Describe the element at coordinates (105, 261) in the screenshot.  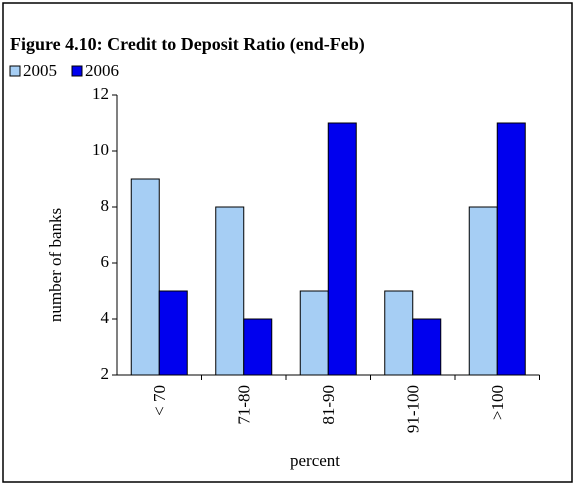
I see `y-tick-label: 6` at that location.